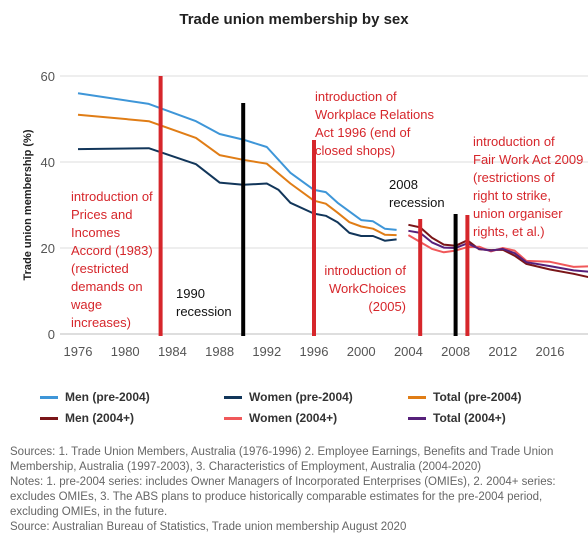  Describe the element at coordinates (172, 351) in the screenshot. I see `x-tick-label: 1984` at that location.